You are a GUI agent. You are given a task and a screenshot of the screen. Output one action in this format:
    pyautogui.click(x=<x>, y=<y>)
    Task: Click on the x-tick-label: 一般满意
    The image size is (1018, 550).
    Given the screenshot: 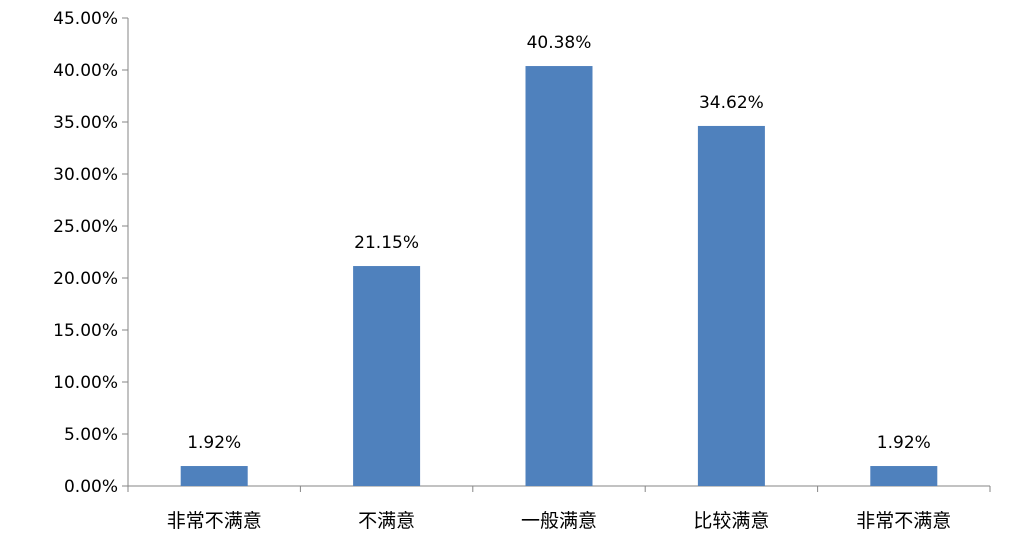 What is the action you would take?
    pyautogui.click(x=559, y=521)
    